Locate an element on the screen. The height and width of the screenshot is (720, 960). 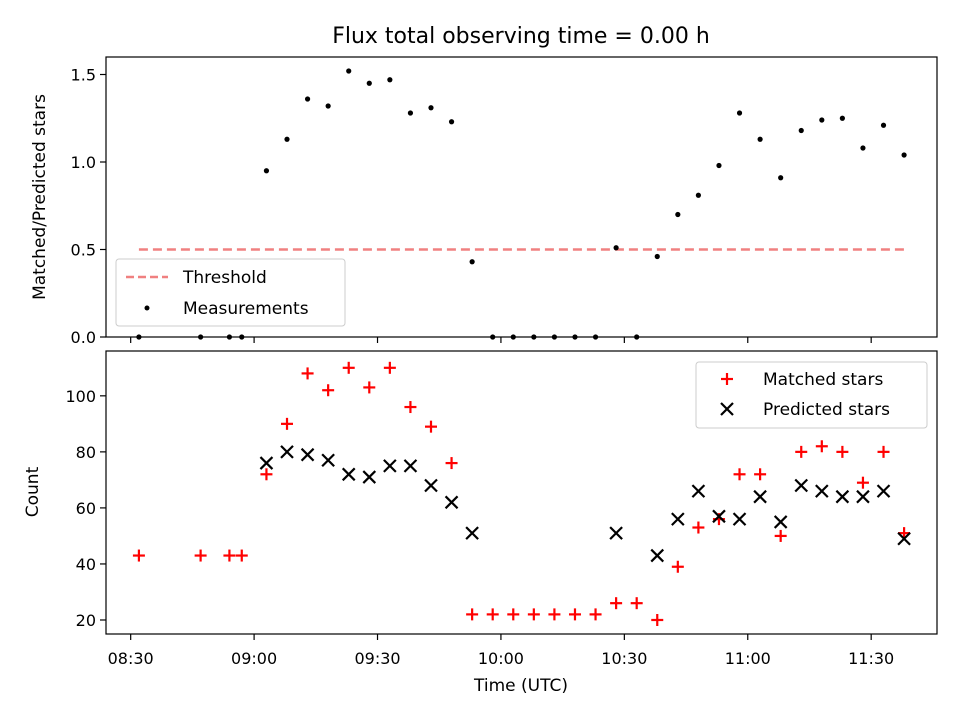
bottom-legend: Matched stars Predicted stars is located at coordinates (811, 395).